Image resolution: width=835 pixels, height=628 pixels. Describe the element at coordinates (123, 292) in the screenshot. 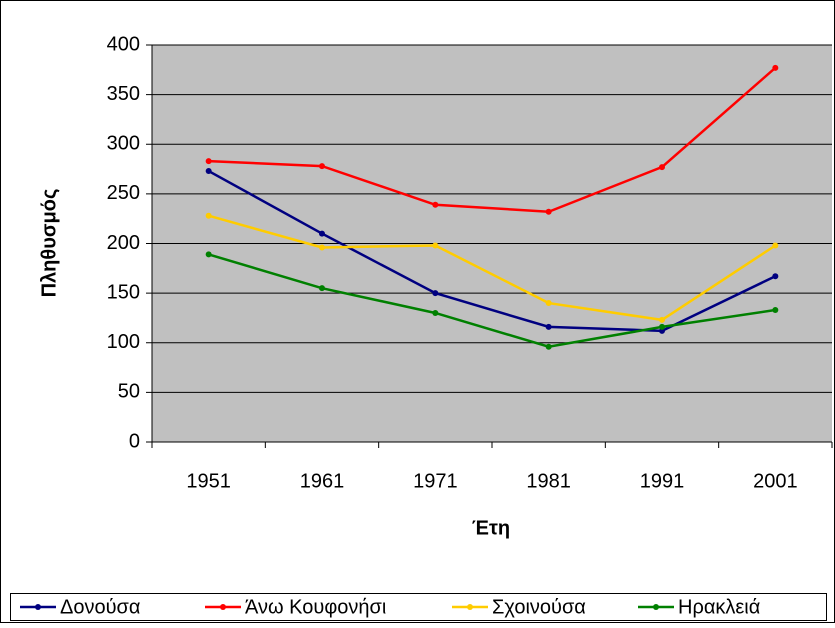

I see `y-tick-label: 150` at that location.